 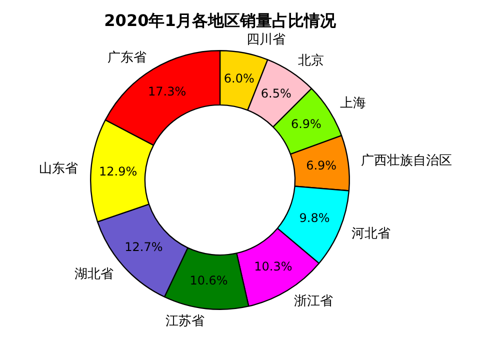 What do you see at coordinates (58, 168) in the screenshot?
I see `slice-label: 山东省` at bounding box center [58, 168].